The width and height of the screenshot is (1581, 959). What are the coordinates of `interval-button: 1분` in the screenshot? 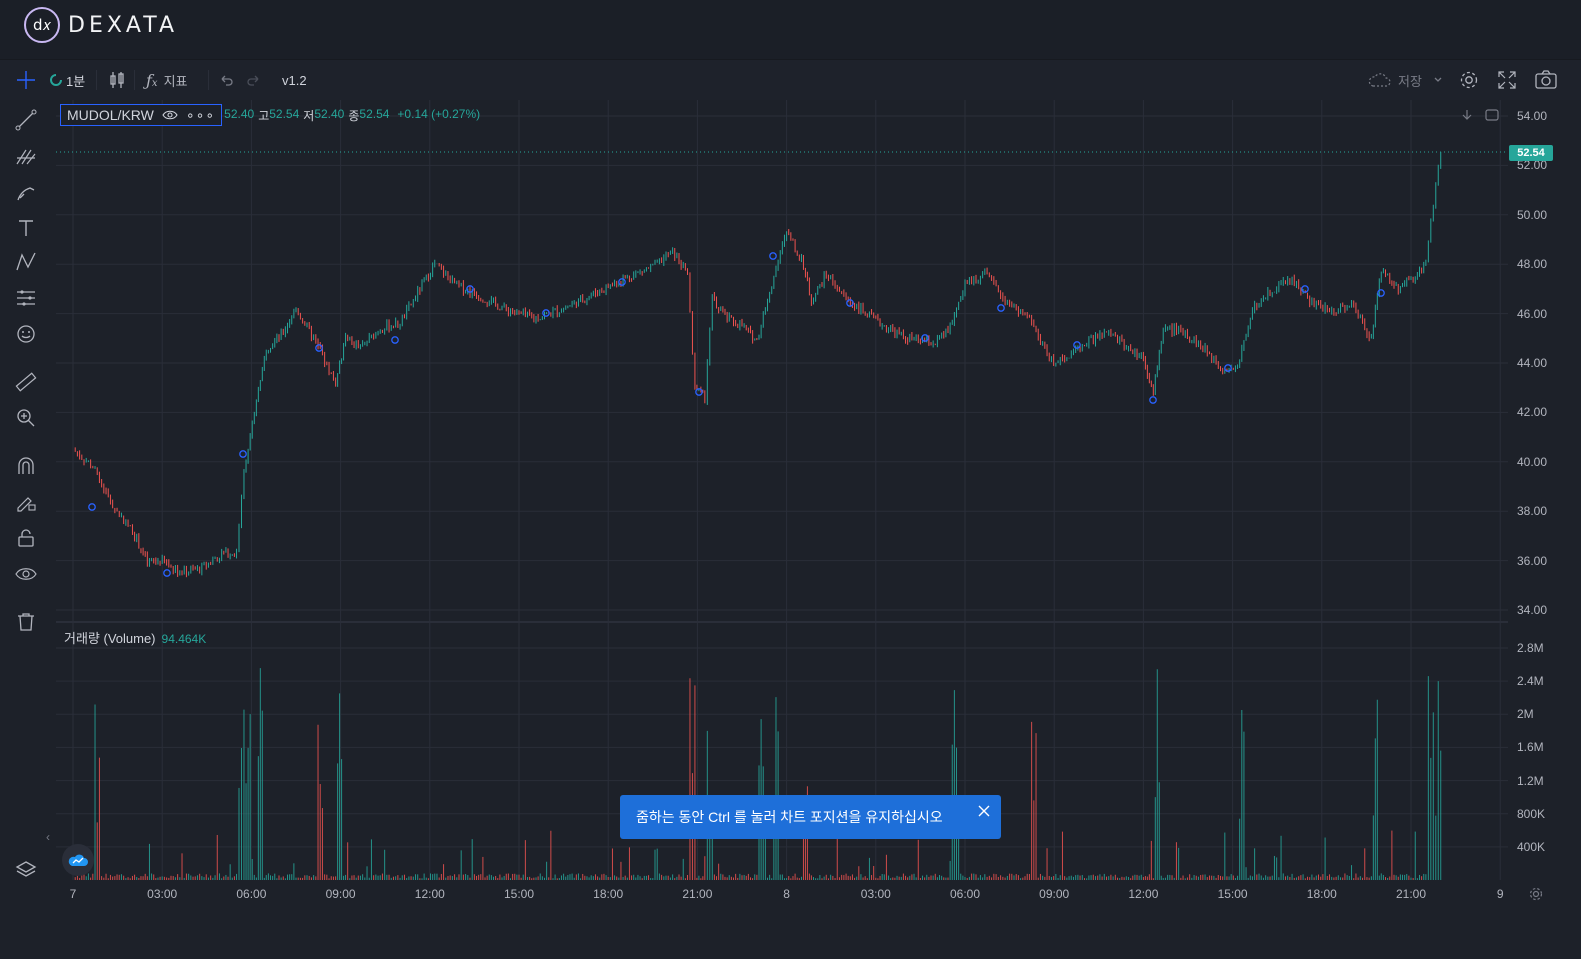 It's located at (67, 80).